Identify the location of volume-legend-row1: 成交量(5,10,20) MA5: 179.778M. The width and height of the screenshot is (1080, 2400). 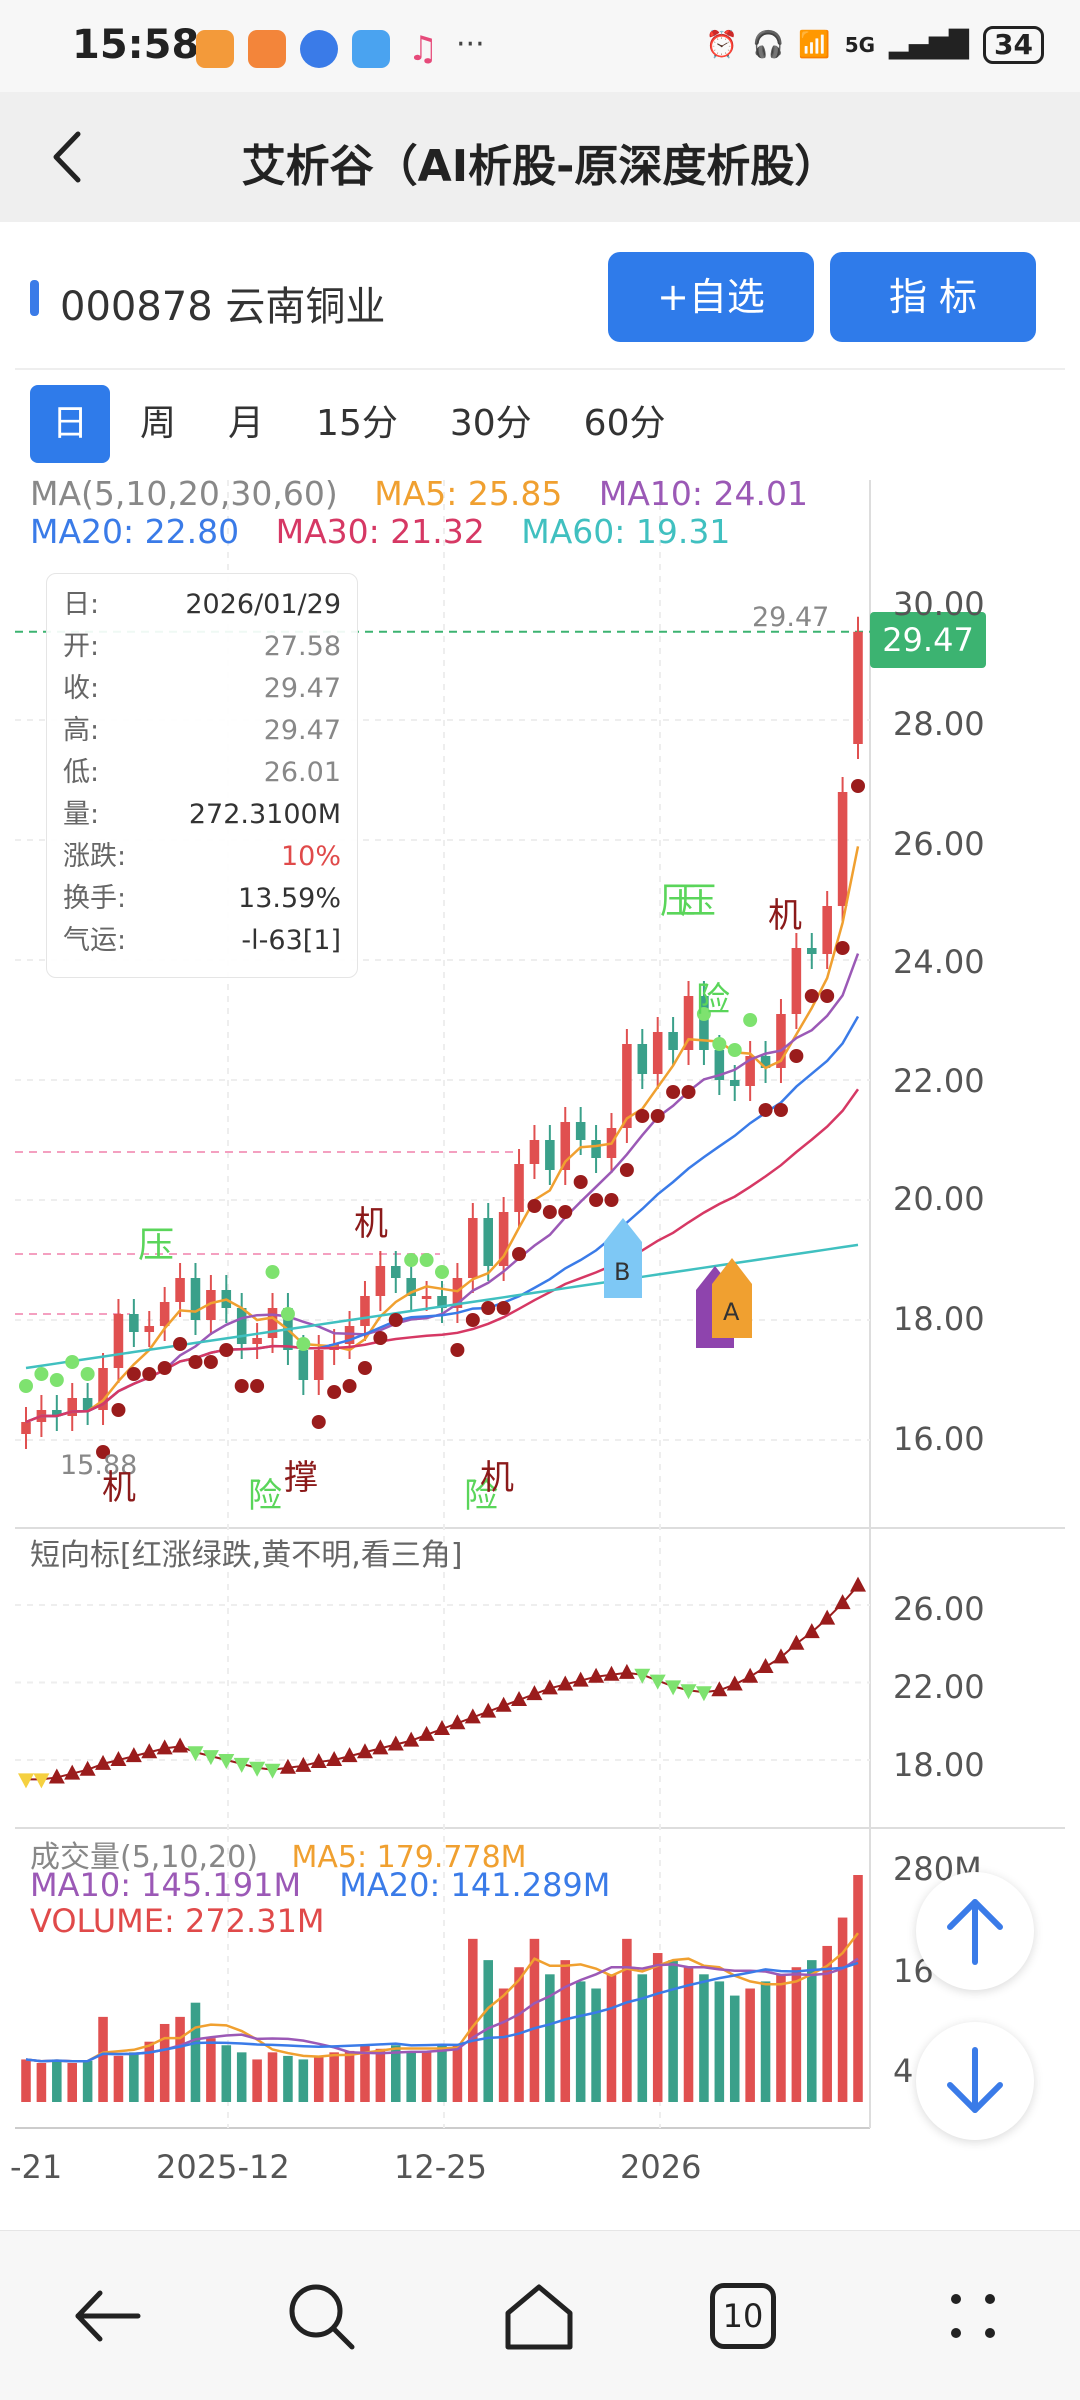
(278, 1857).